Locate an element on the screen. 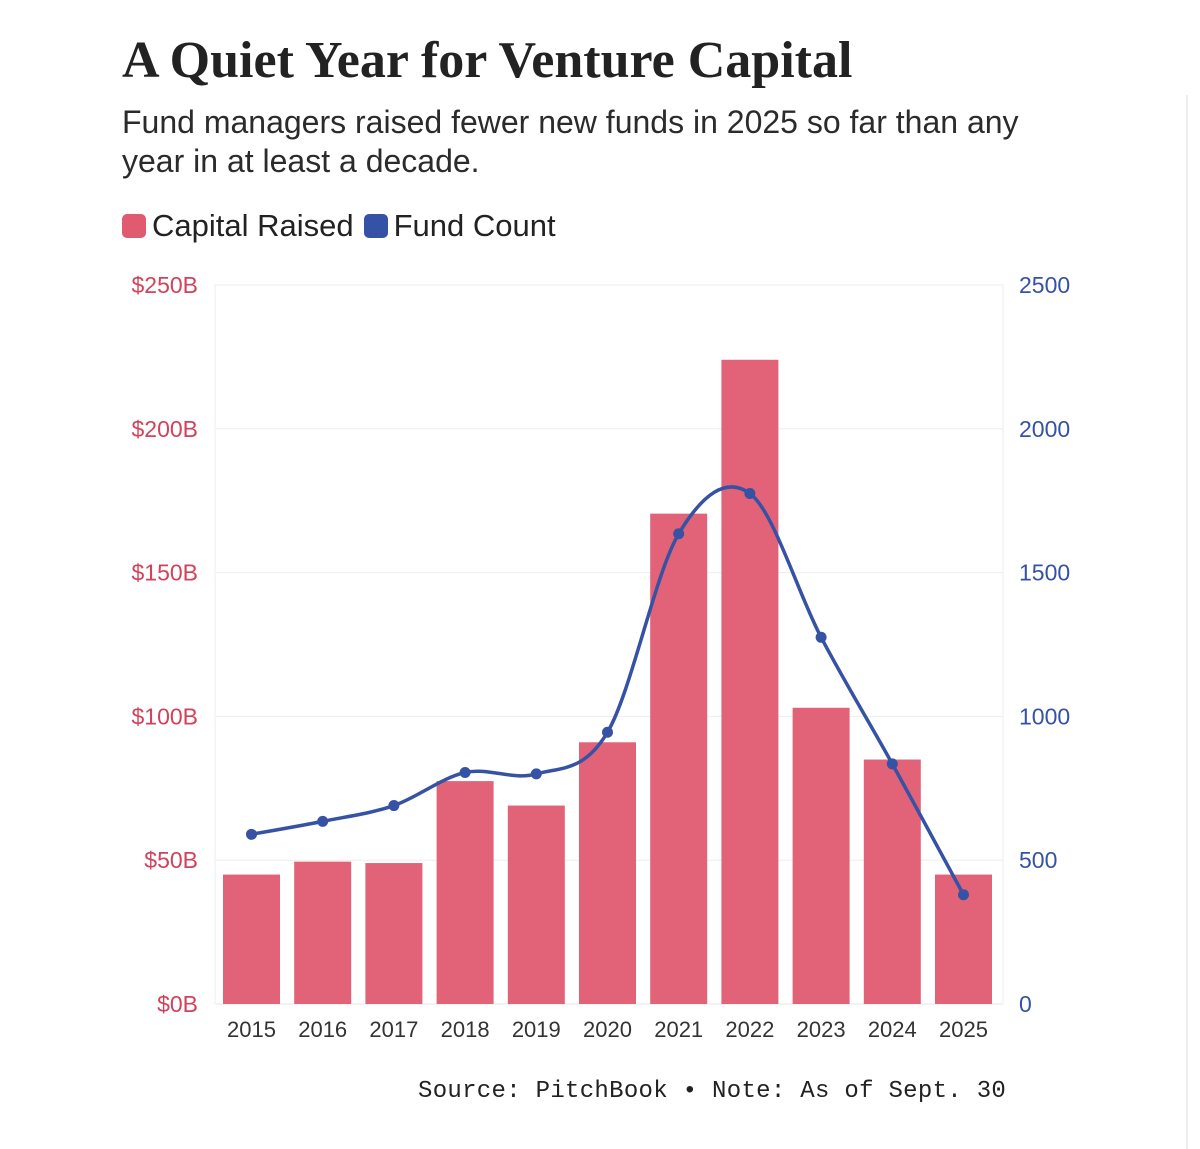 This screenshot has height=1149, width=1200. legend-label-capital-raised: Capital Raised is located at coordinates (253, 225).